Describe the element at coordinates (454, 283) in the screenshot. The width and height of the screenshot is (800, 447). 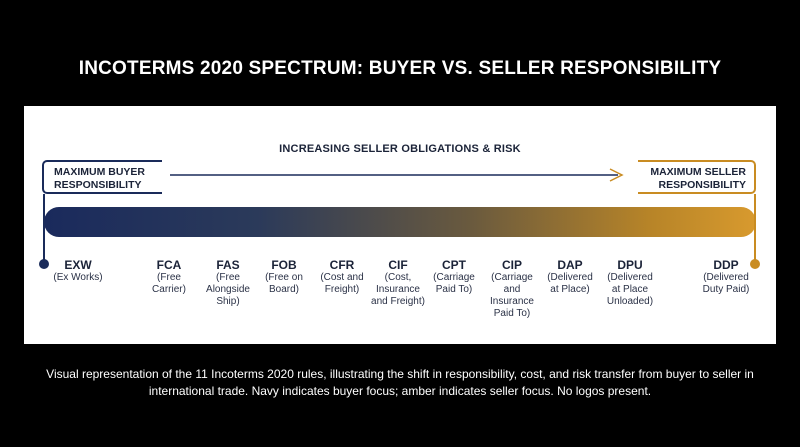
I see `term-desc: (Carriage Paid To)` at that location.